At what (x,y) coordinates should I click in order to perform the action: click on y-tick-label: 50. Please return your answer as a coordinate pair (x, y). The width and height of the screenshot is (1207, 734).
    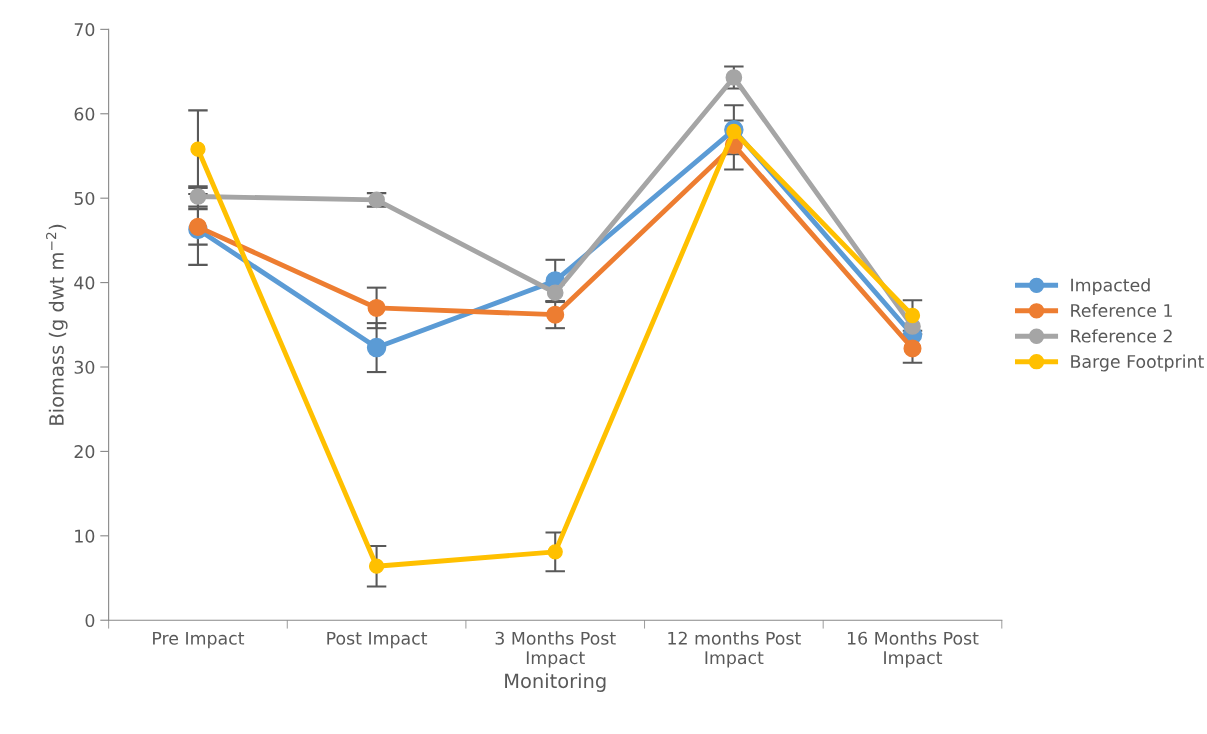
    Looking at the image, I should click on (84, 198).